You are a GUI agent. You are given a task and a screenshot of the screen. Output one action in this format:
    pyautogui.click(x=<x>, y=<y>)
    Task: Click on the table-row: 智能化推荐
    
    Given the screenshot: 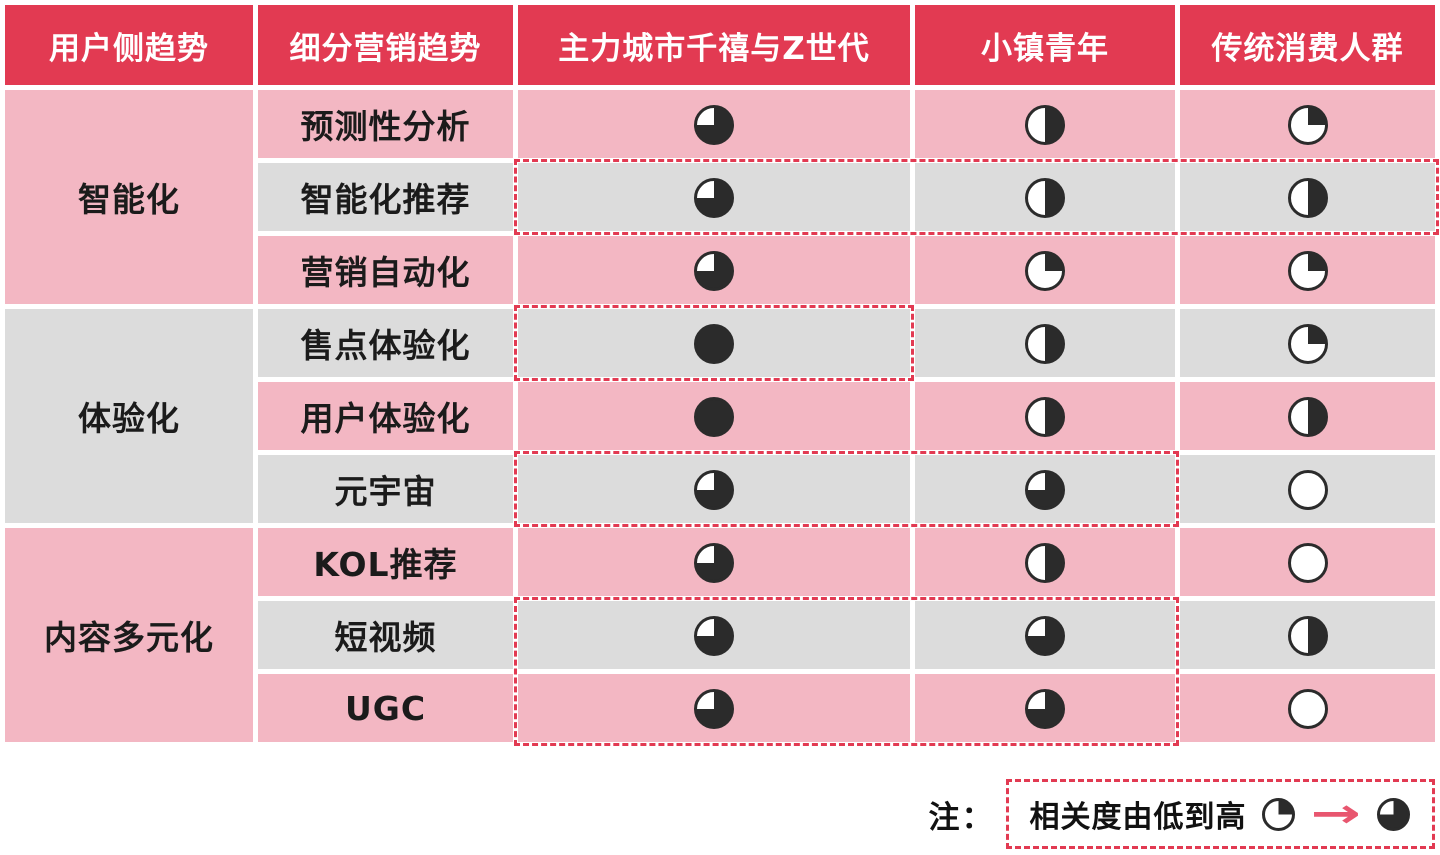 What is the action you would take?
    pyautogui.click(x=720, y=197)
    